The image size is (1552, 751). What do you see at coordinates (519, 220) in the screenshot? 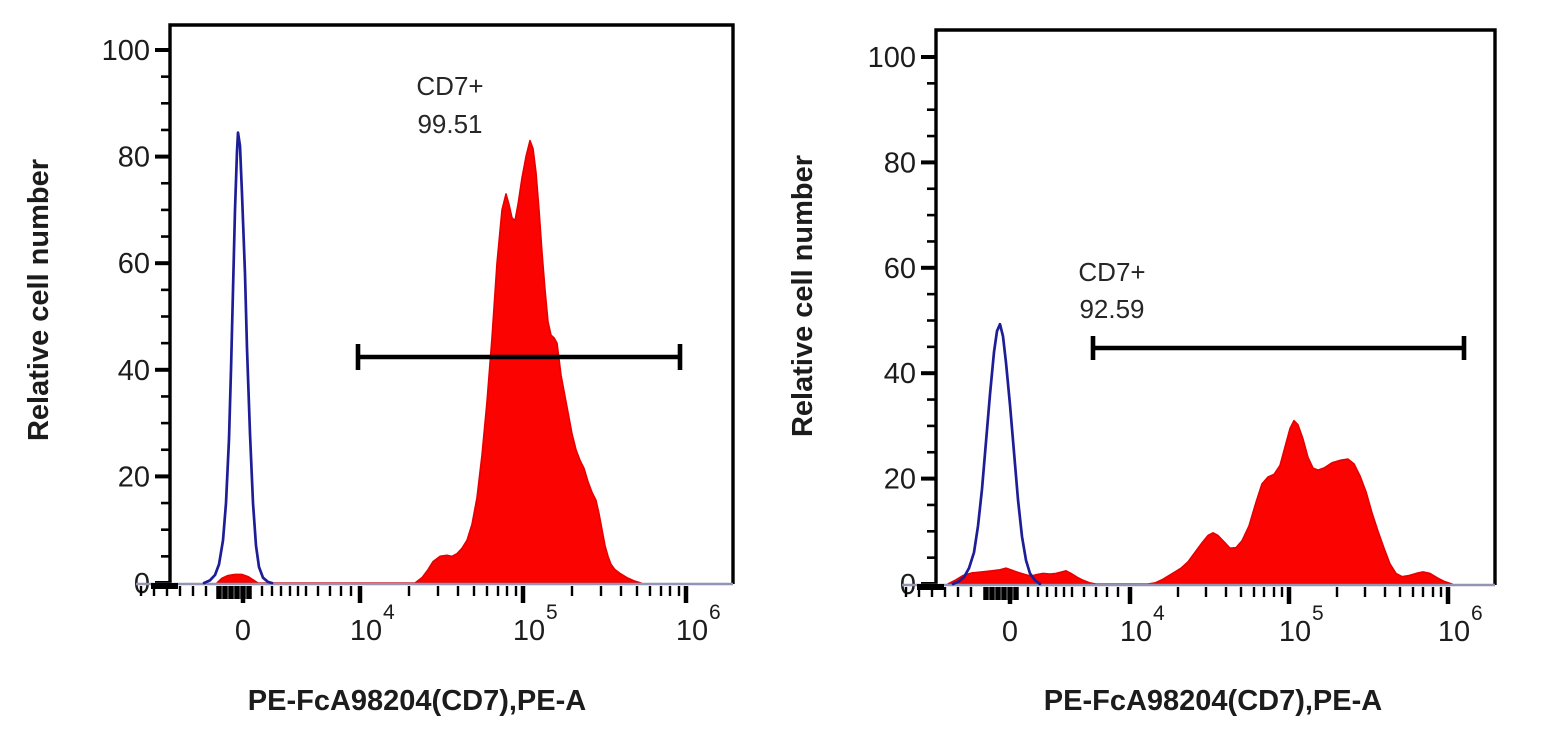
I see `gate-CD7+: CD7+ 99.51` at bounding box center [519, 220].